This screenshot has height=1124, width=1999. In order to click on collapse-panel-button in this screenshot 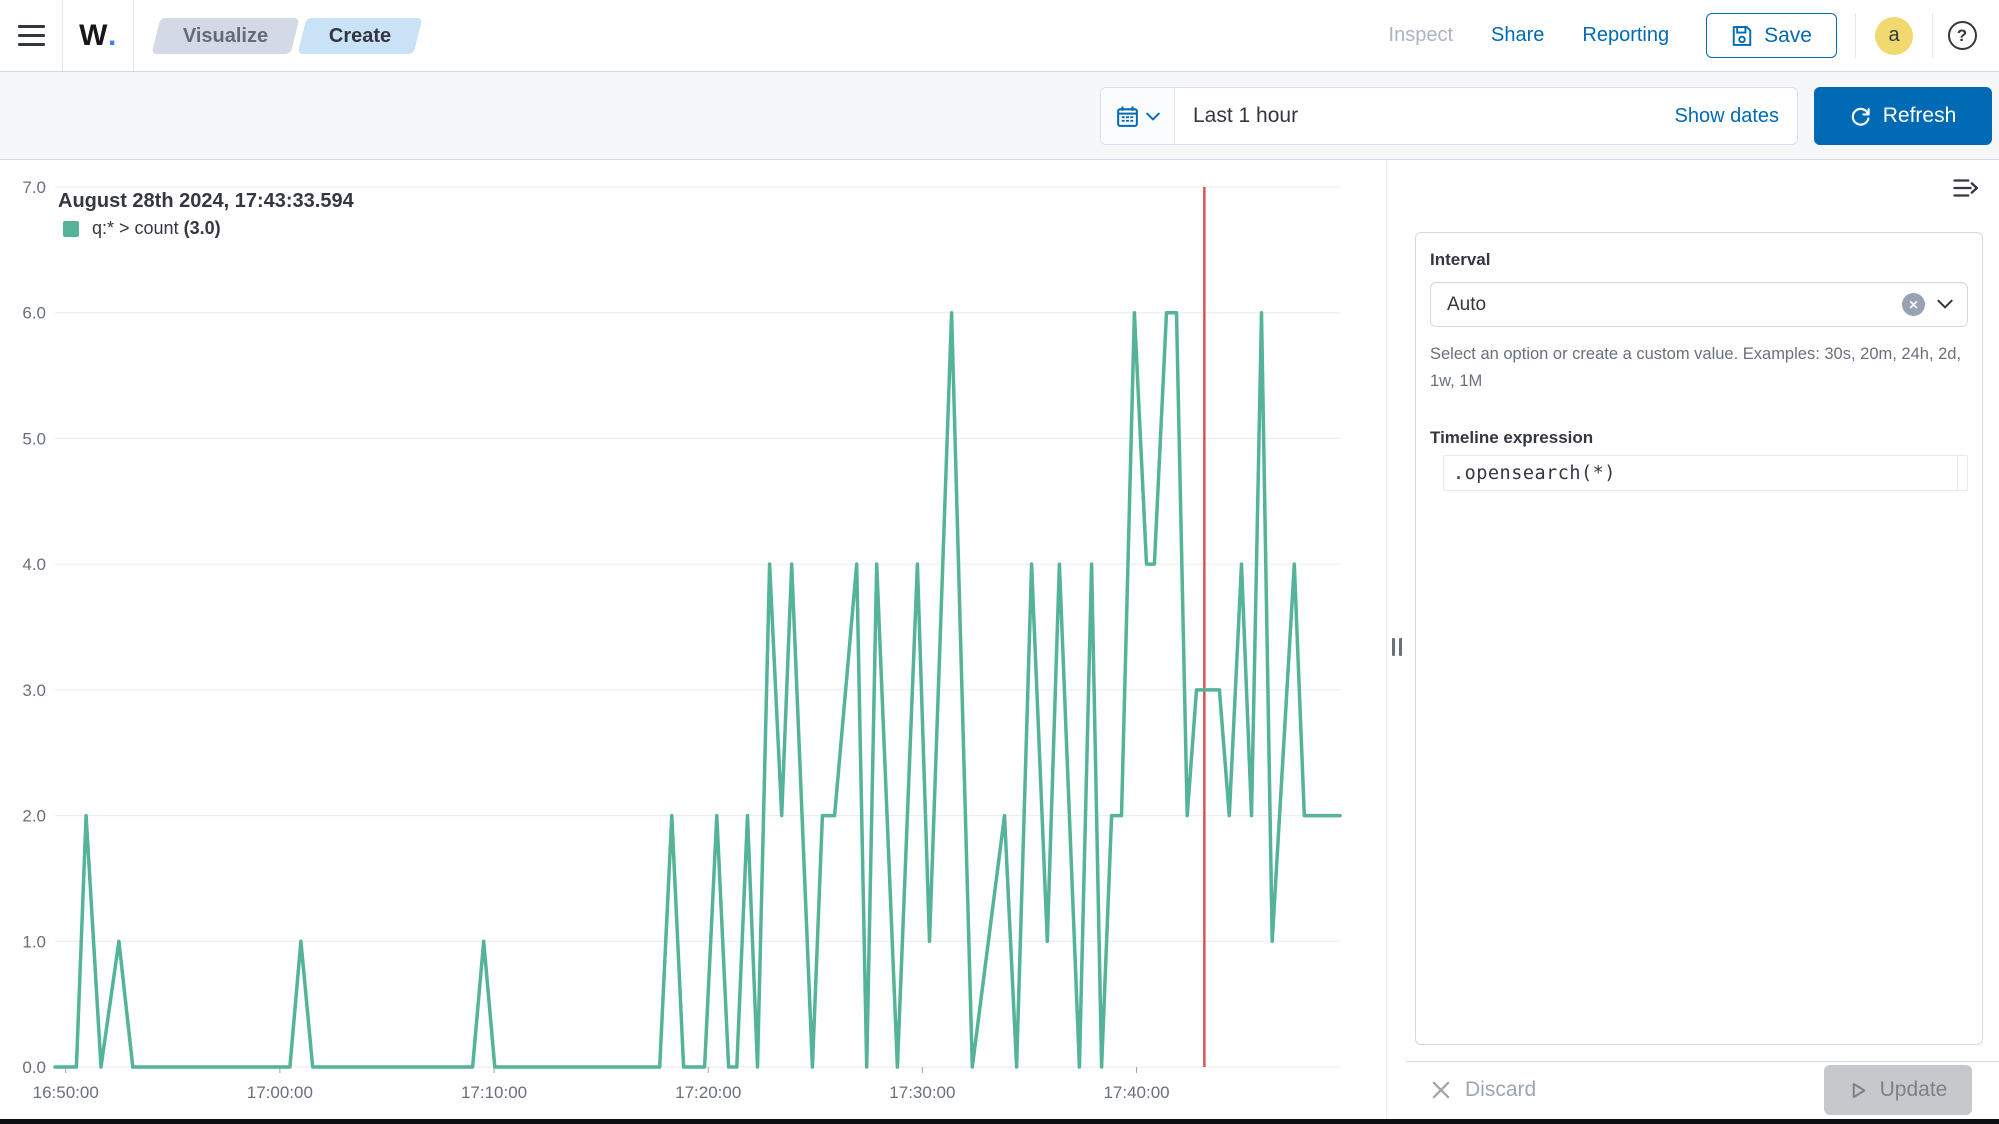, I will do `click(1966, 189)`.